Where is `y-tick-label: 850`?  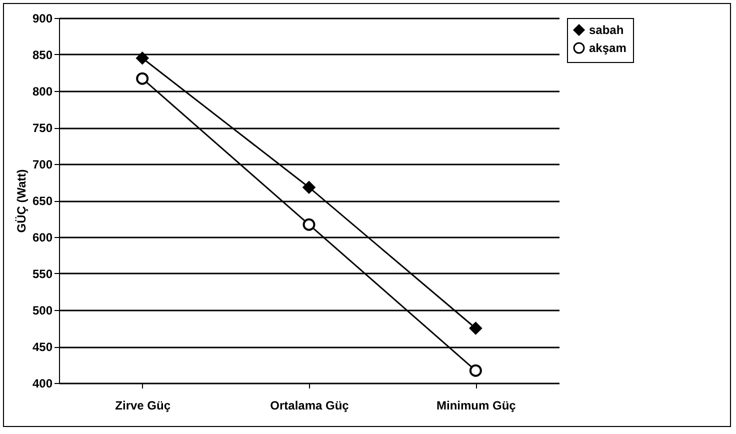 y-tick-label: 850 is located at coordinates (42, 55).